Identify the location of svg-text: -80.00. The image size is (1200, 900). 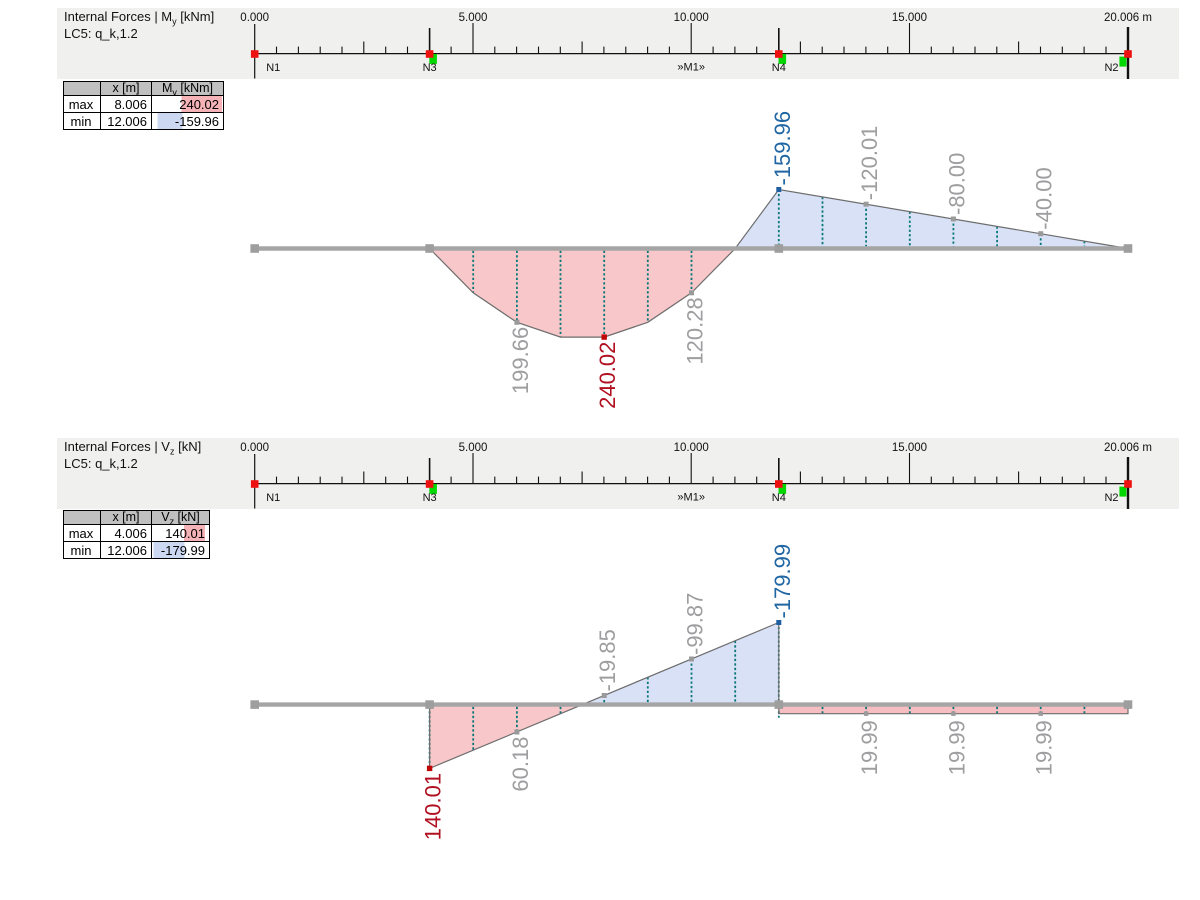
(956, 184).